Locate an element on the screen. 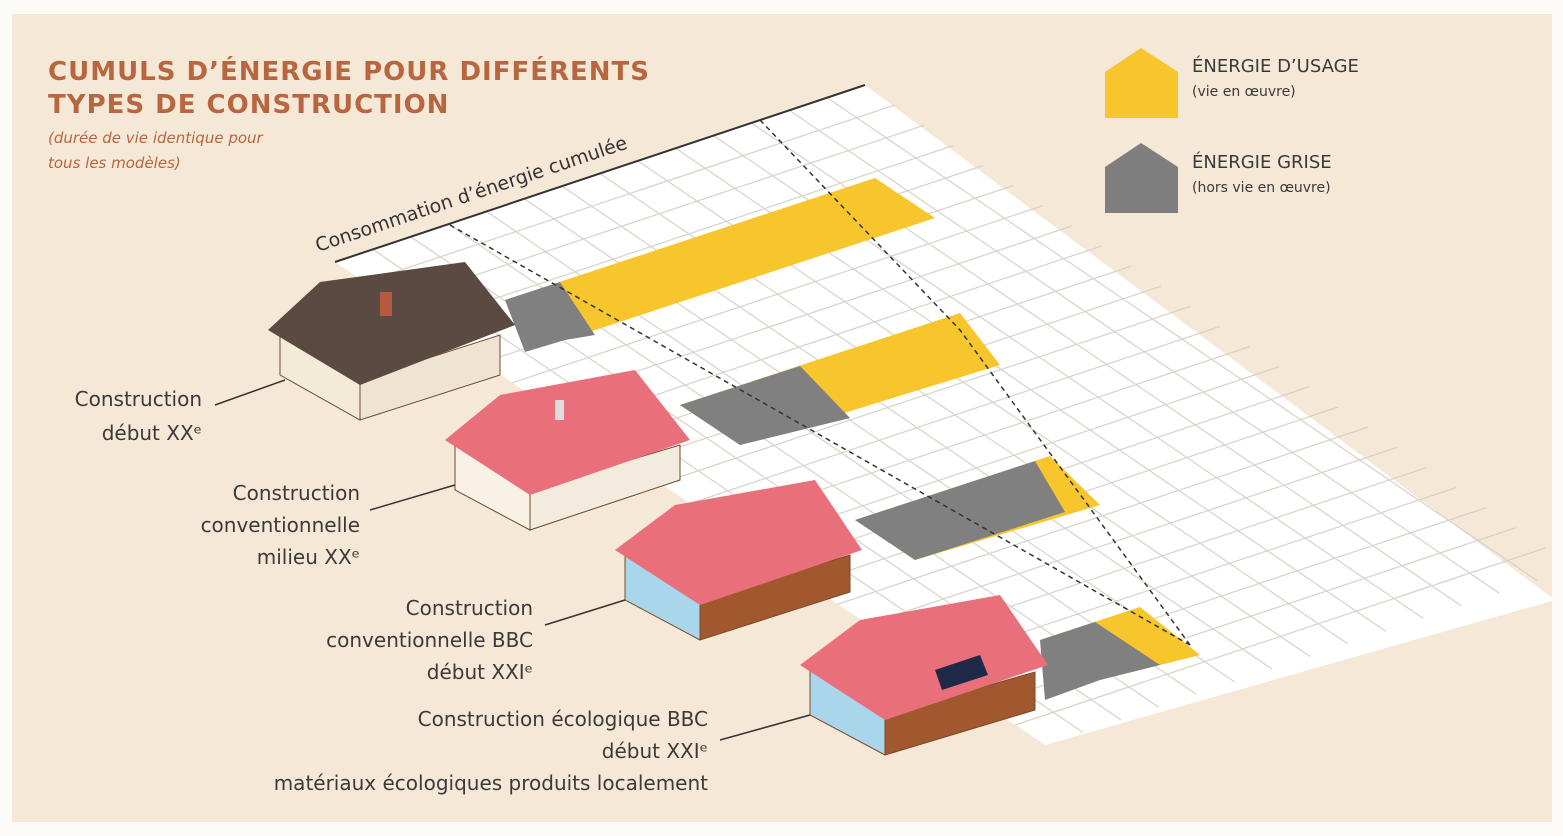 This screenshot has height=836, width=1563. construction-label: début XXᵉ is located at coordinates (152, 433).